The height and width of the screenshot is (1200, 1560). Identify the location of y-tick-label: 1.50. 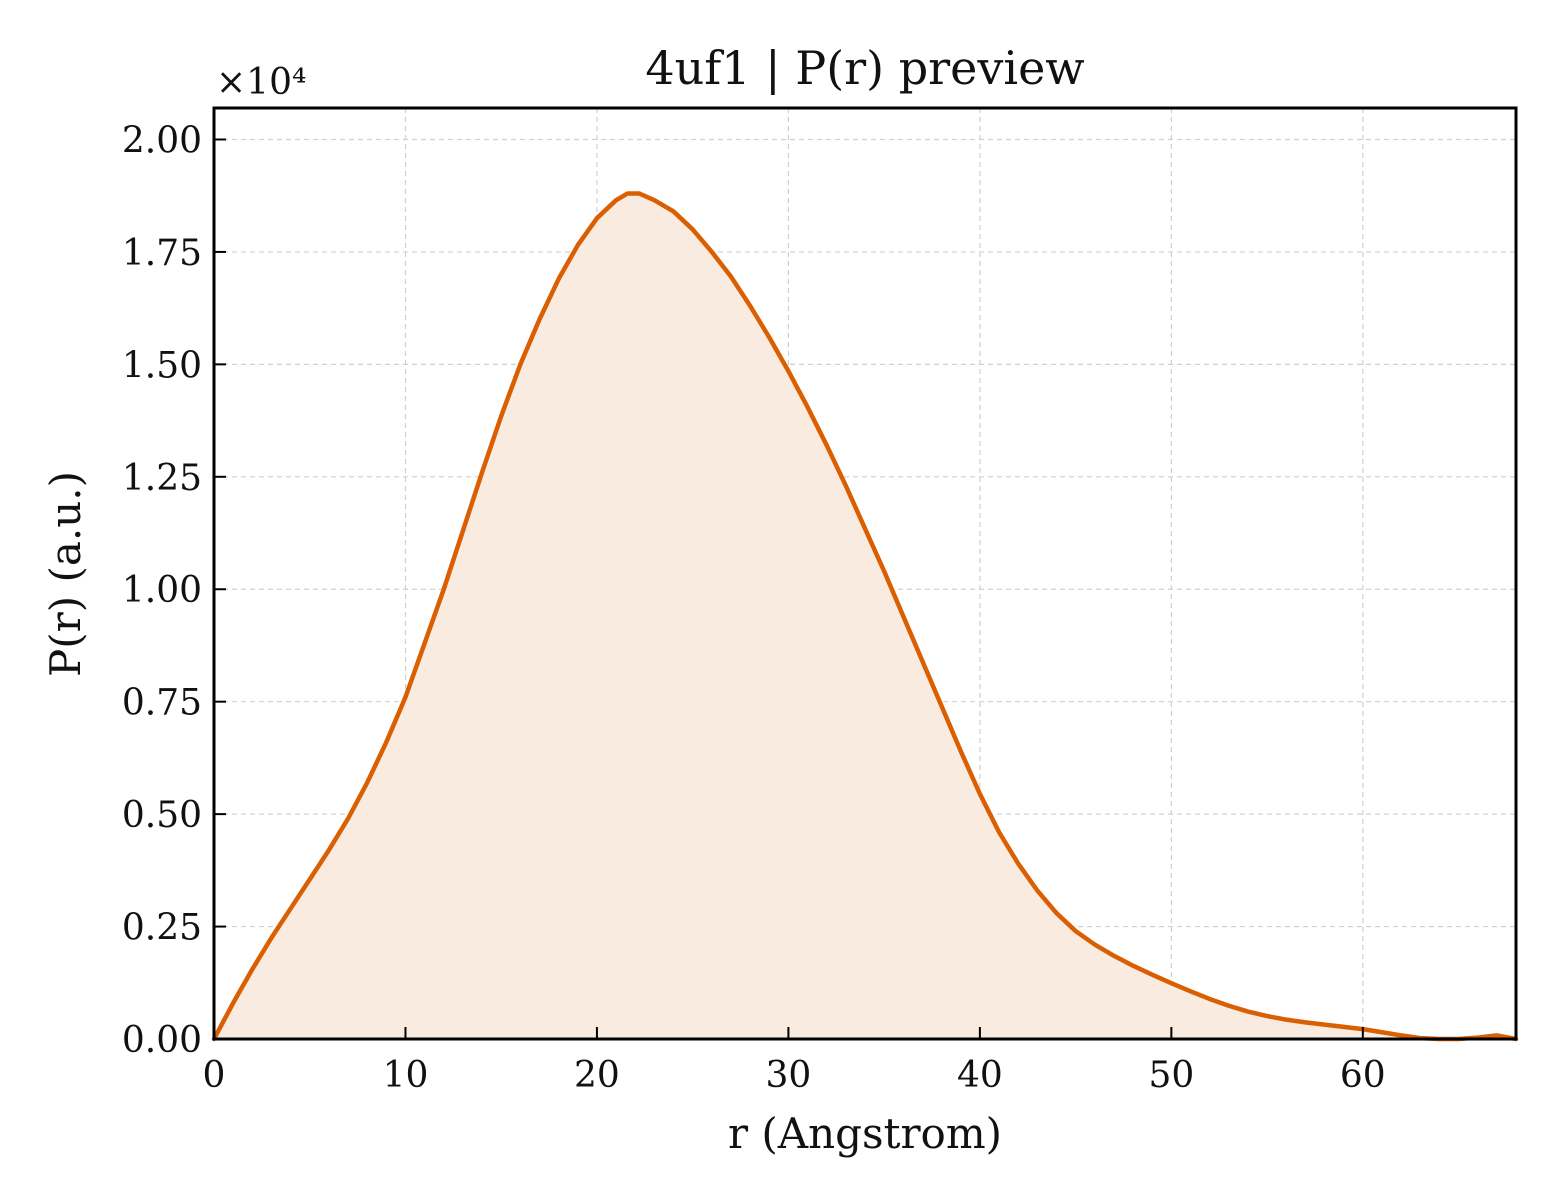
(162, 365).